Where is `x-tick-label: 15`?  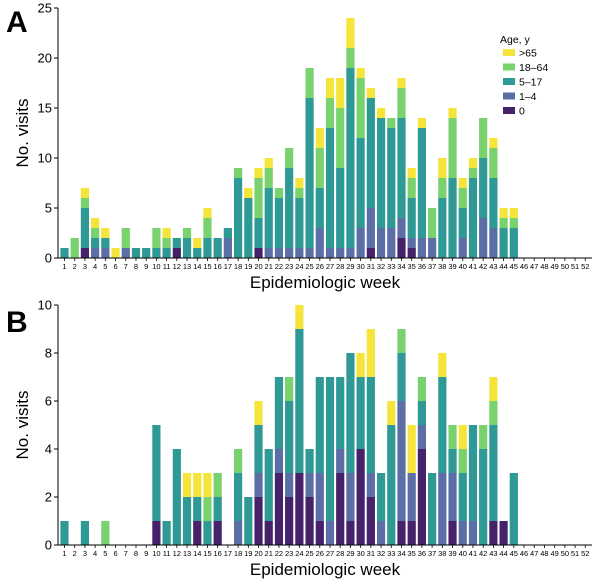 x-tick-label: 15 is located at coordinates (207, 266).